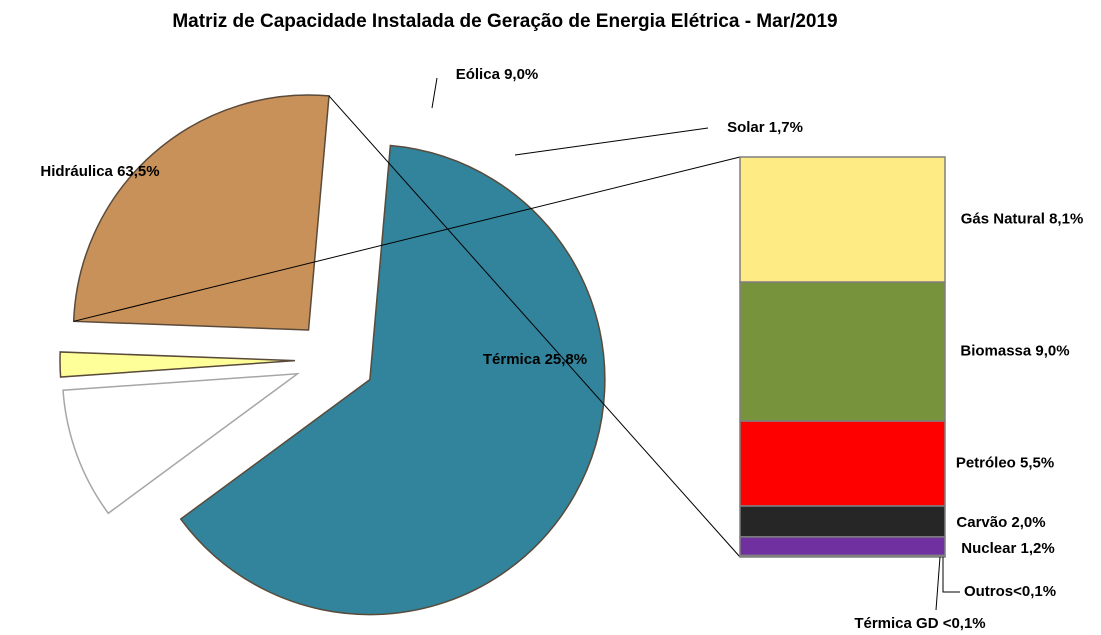 The width and height of the screenshot is (1101, 635). Describe the element at coordinates (535, 359) in the screenshot. I see `slice-label: Térmica 25,8%` at that location.